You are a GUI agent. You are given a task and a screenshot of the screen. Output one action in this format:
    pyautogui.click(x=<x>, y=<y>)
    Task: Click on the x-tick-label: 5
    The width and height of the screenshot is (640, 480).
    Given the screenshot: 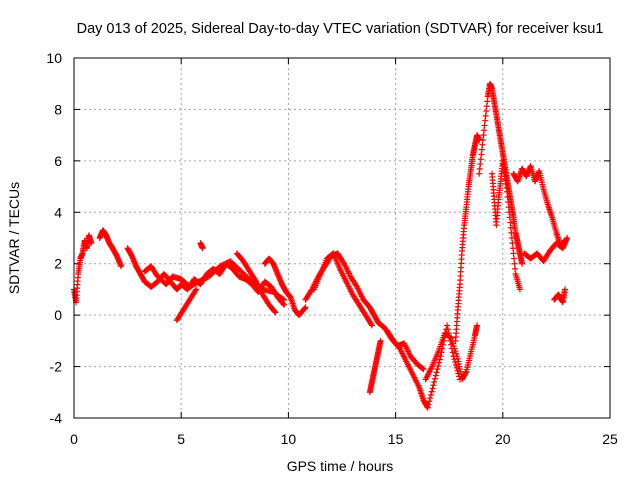 What is the action you would take?
    pyautogui.click(x=181, y=439)
    